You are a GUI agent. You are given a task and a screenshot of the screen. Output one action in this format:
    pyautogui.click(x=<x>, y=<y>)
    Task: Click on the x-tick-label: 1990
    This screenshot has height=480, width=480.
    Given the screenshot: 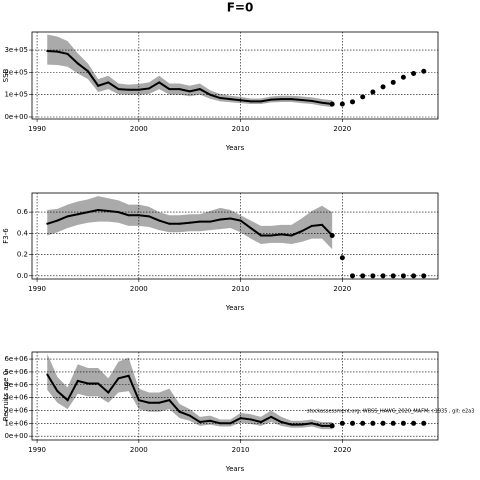 What is the action you would take?
    pyautogui.click(x=37, y=450)
    